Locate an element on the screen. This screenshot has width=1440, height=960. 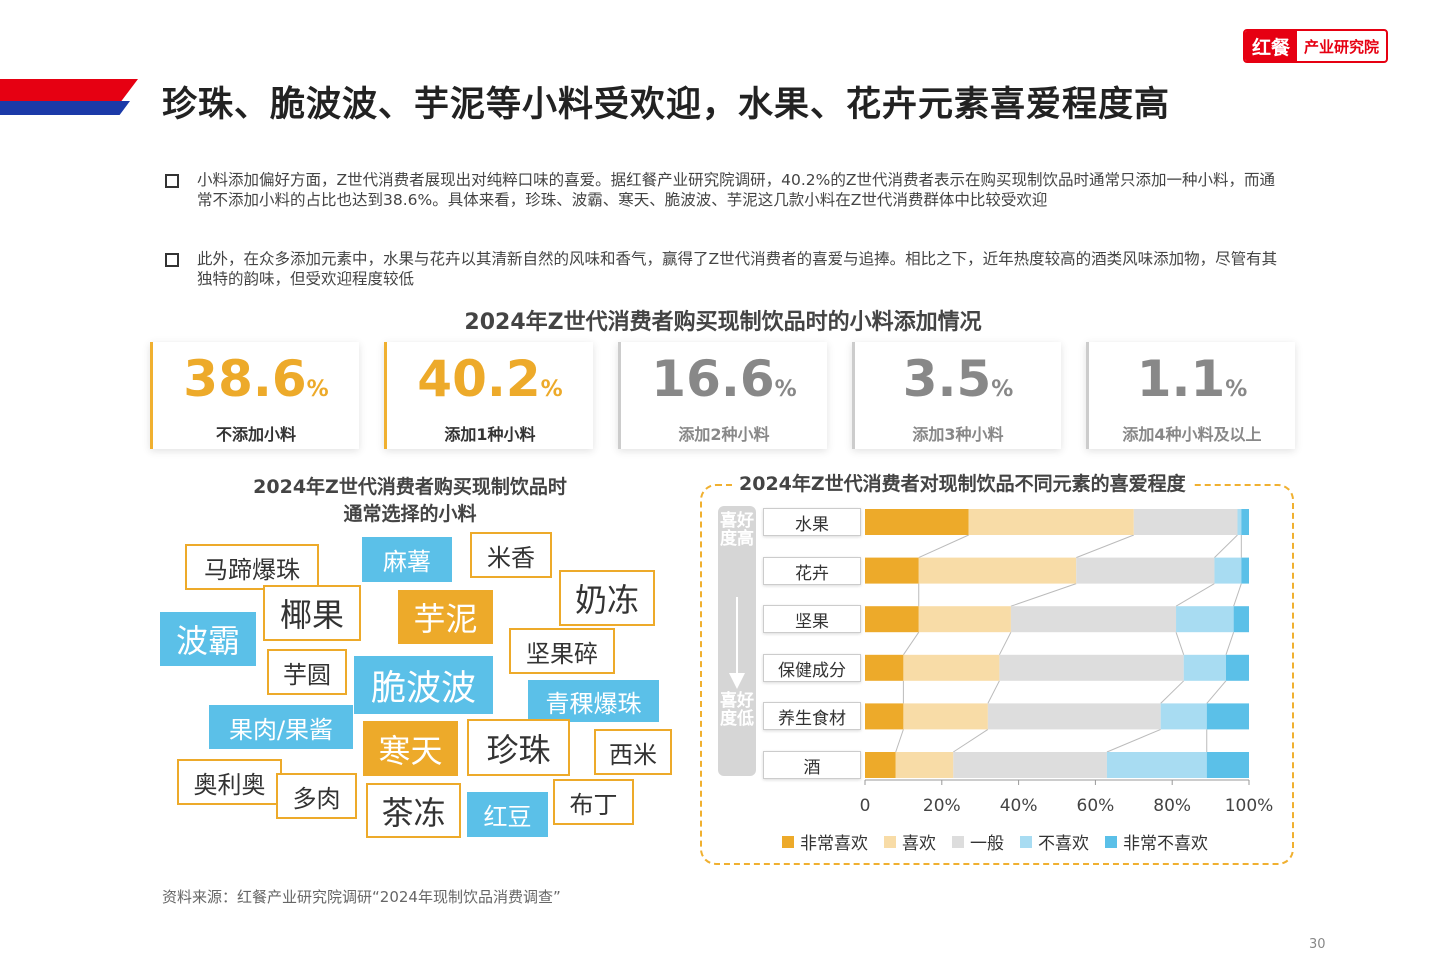
stat-value: 40.2% is located at coordinates (490, 379).